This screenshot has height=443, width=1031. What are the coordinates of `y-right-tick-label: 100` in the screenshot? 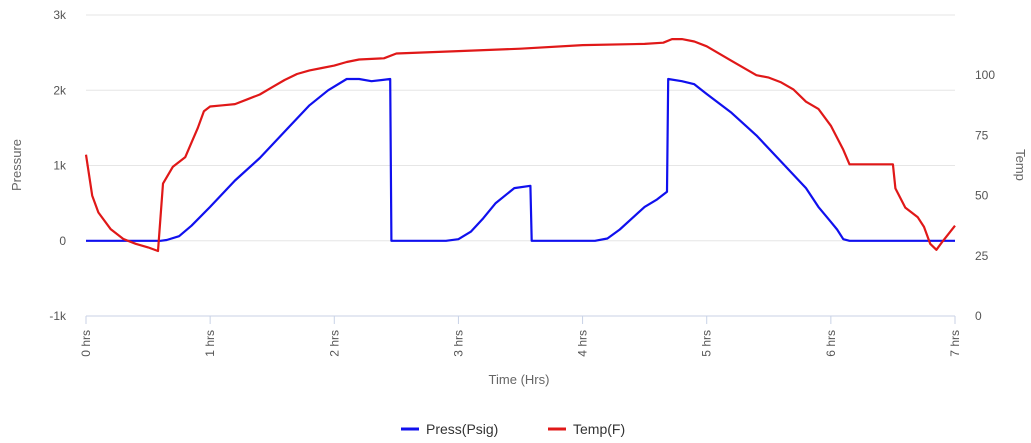 It's located at (985, 75).